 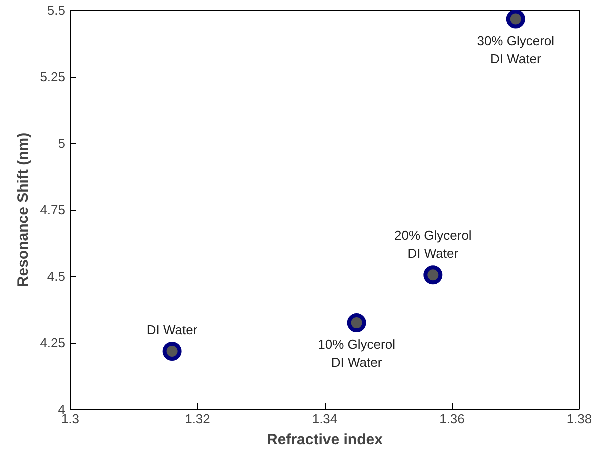 What do you see at coordinates (452, 419) in the screenshot?
I see `x-tick-label: 1.36` at bounding box center [452, 419].